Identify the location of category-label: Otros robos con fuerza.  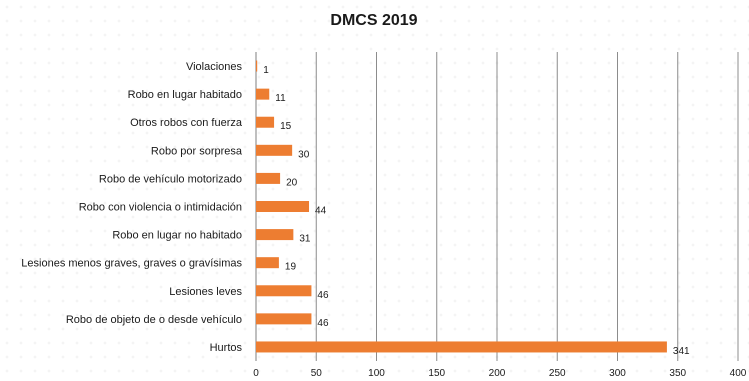
(186, 123).